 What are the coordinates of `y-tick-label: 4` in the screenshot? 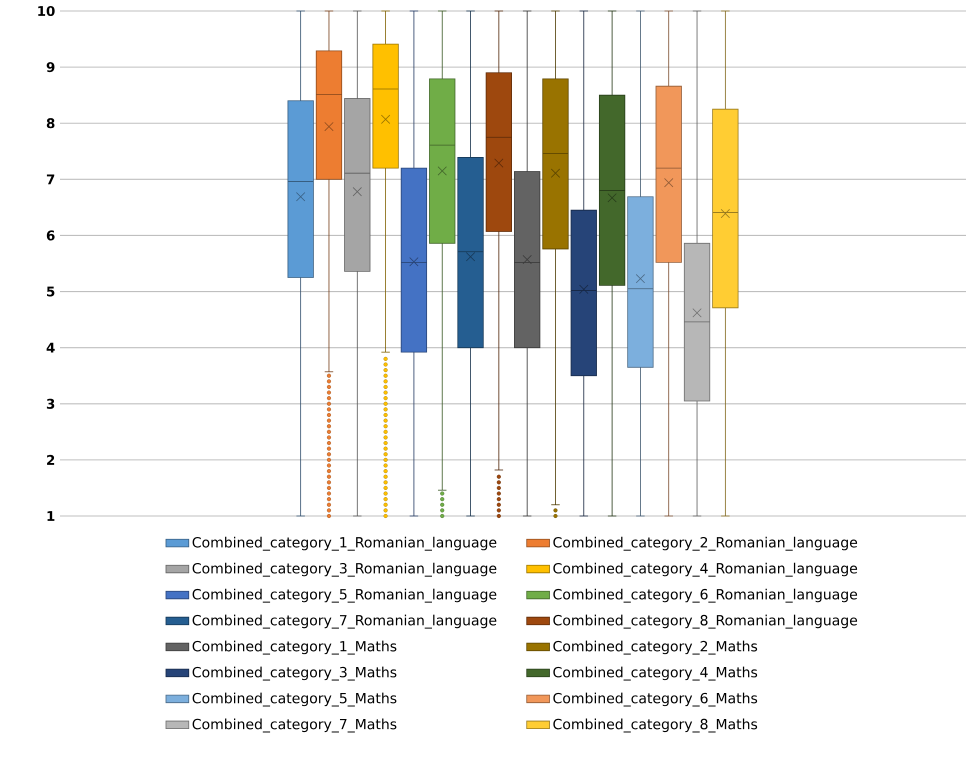 It's located at (50, 347).